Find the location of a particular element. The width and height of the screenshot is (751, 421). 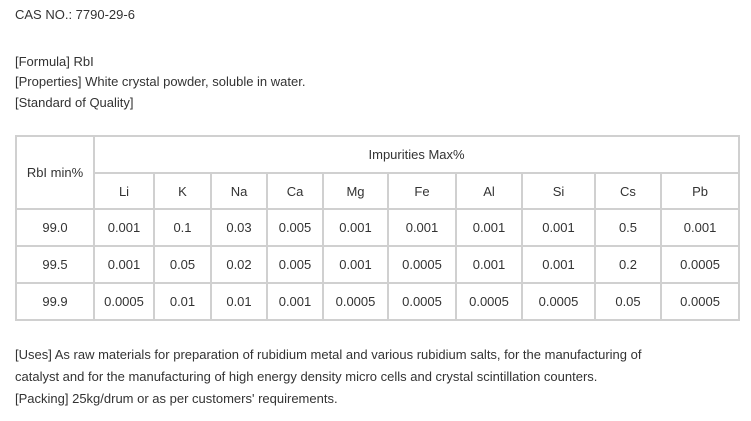

column-header: Mg is located at coordinates (355, 191).